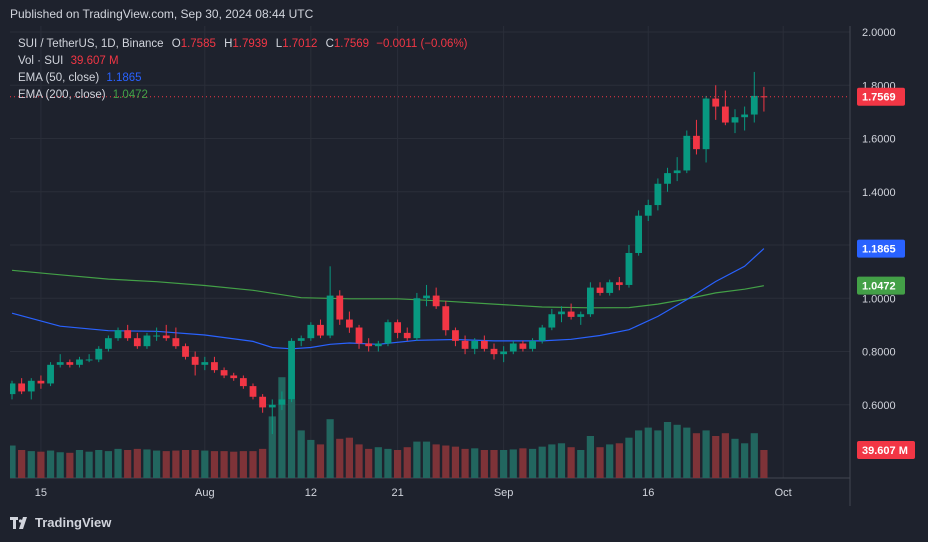 Image resolution: width=928 pixels, height=542 pixels. I want to click on symbol-label: SUI / TetherUS, 1D, Binance, so click(91, 44).